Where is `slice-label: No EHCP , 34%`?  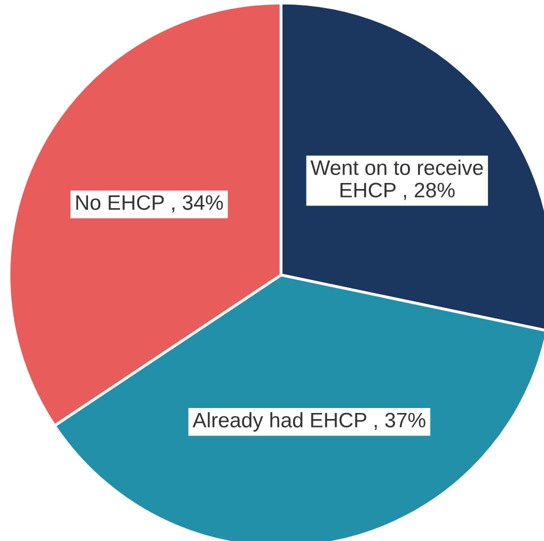 slice-label: No EHCP , 34% is located at coordinates (149, 203).